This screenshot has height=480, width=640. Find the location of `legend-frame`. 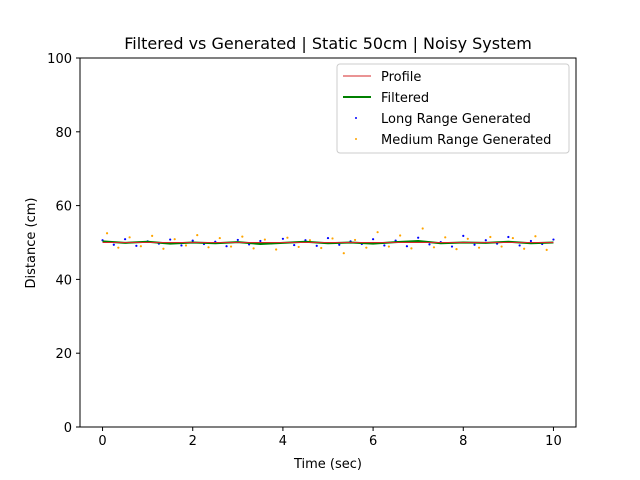

legend-frame is located at coordinates (453, 108).